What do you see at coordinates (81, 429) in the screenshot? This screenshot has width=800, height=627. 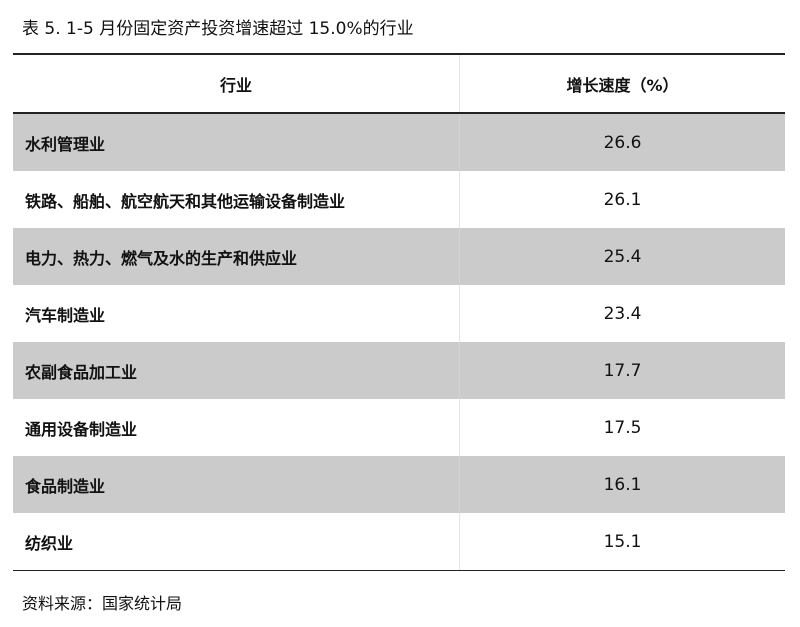 I see `industry-cell: 通用设备制造业` at bounding box center [81, 429].